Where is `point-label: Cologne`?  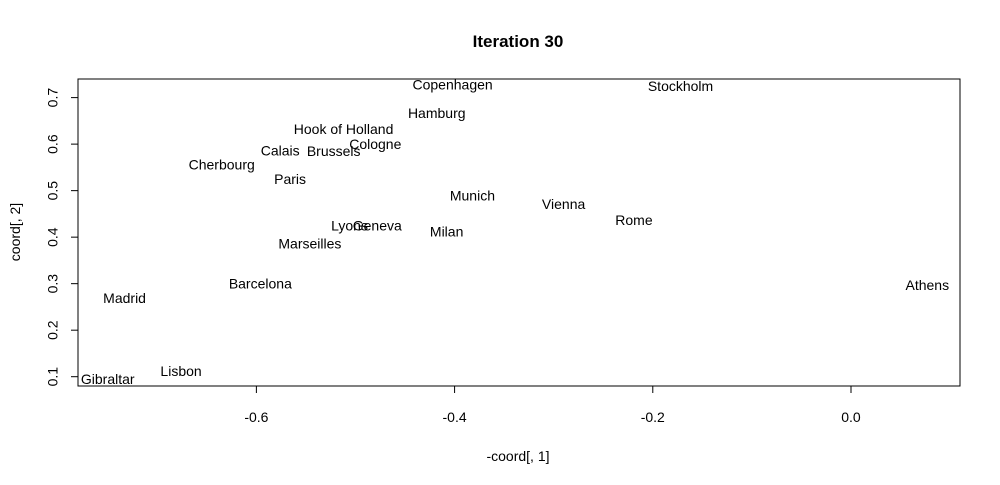 point-label: Cologne is located at coordinates (375, 144).